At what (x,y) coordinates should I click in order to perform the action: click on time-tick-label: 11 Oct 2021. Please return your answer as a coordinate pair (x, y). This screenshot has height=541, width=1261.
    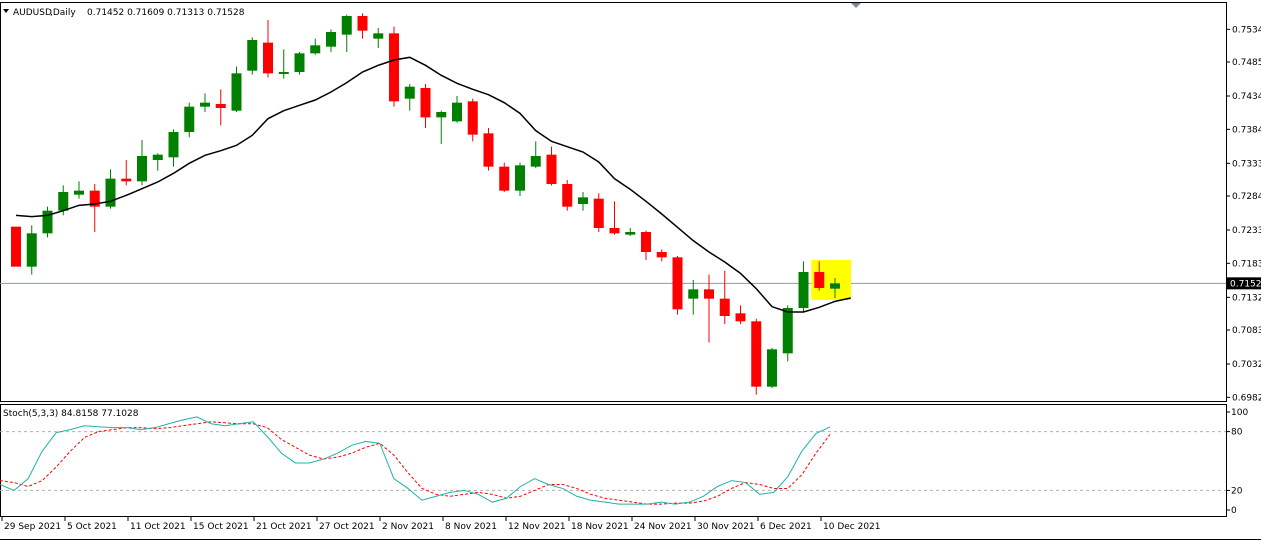
    Looking at the image, I should click on (158, 527).